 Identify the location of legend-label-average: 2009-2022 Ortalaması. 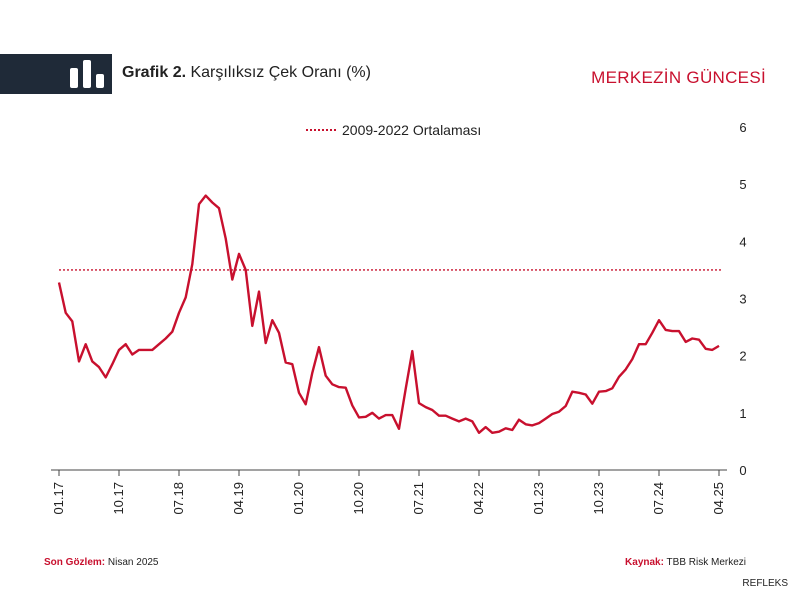
(412, 130).